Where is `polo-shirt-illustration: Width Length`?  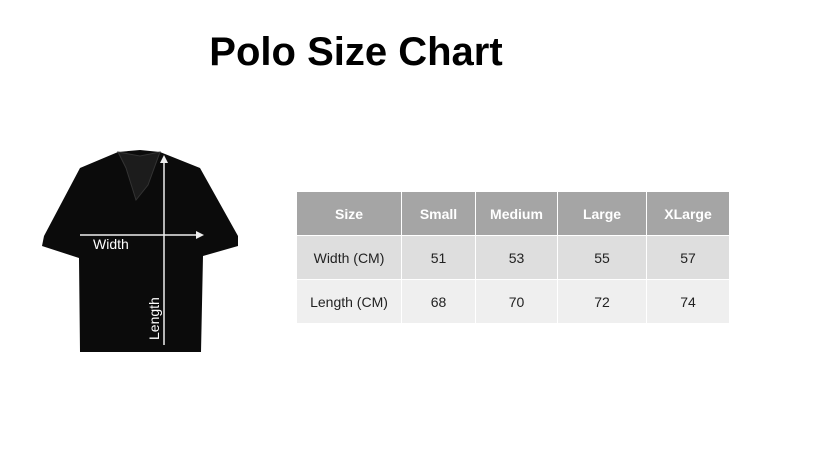
polo-shirt-illustration: Width Length is located at coordinates (140, 251).